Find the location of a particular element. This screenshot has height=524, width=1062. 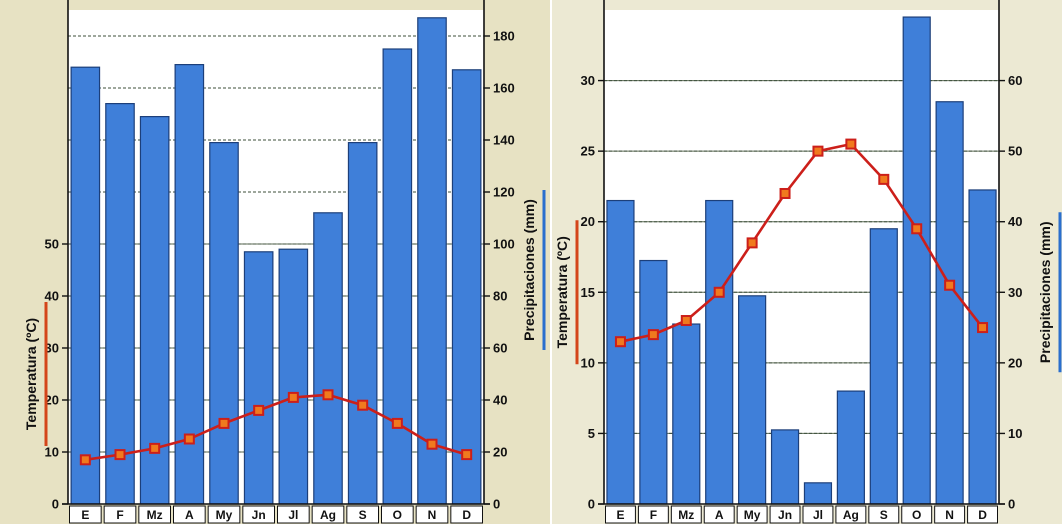

left-category-box-O is located at coordinates (397, 514).